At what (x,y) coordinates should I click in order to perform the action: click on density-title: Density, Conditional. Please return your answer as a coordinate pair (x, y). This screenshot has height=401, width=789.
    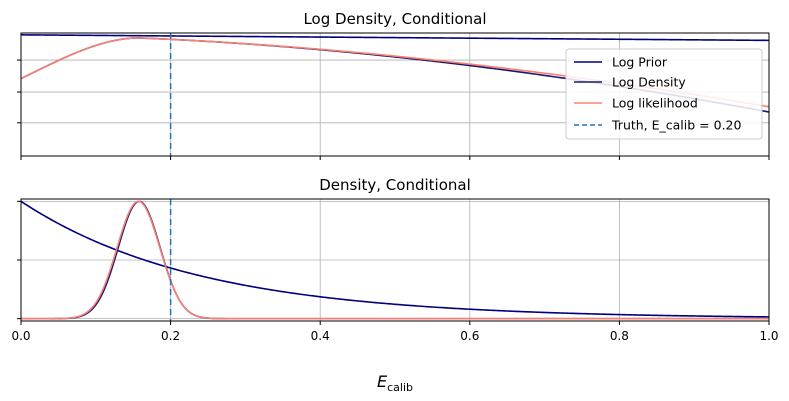
    Looking at the image, I should click on (395, 185).